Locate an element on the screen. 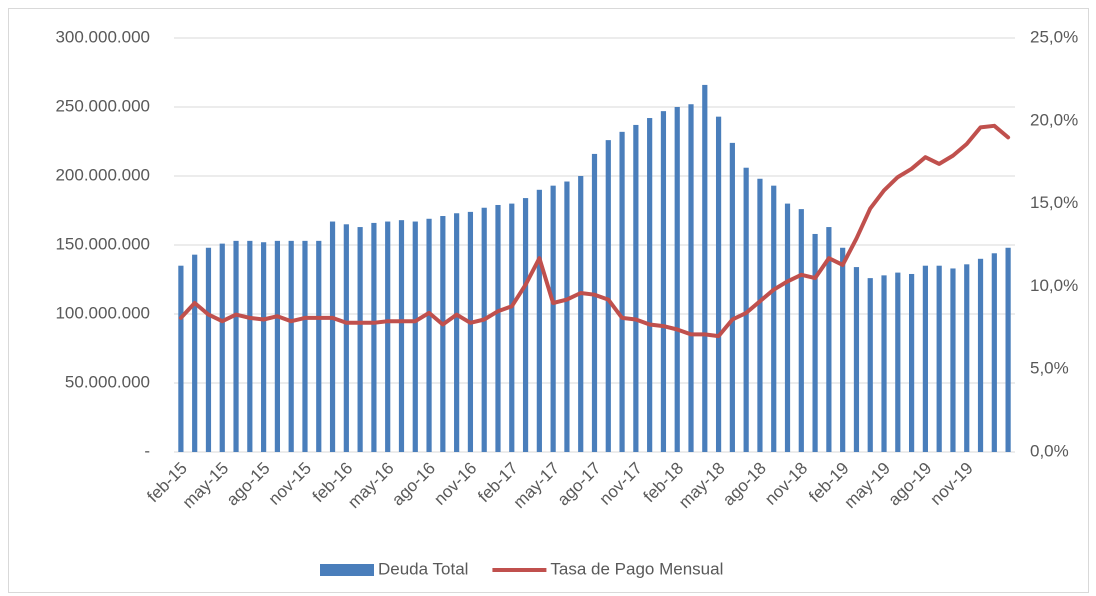 The image size is (1096, 596). y2-tick-label: 0,0% is located at coordinates (1049, 450).